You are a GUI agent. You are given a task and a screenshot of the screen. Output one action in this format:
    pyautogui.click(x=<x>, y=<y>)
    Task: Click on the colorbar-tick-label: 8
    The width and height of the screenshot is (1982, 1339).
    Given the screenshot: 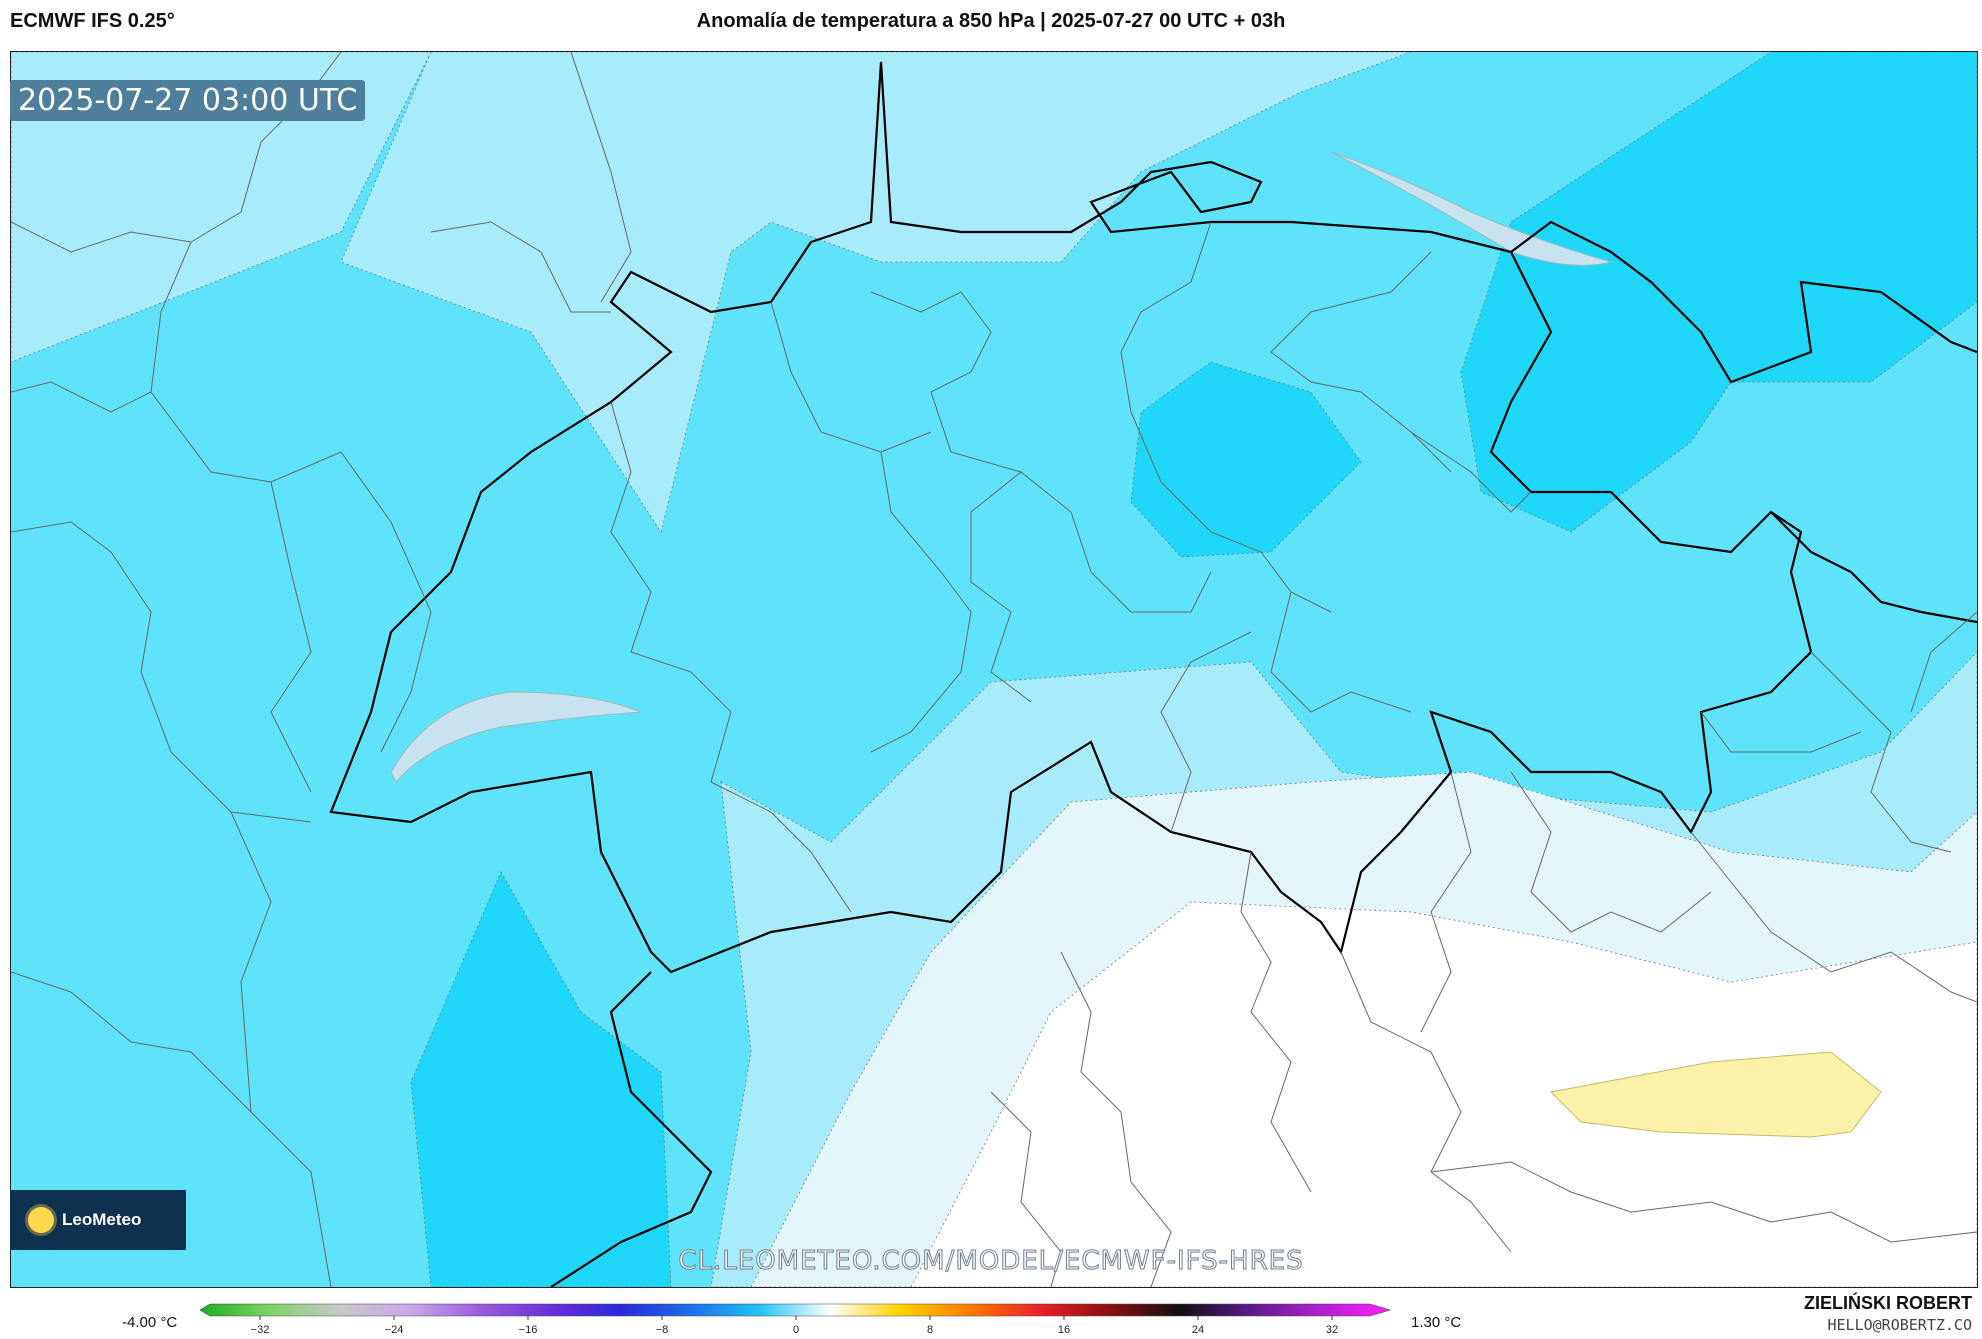 What is the action you would take?
    pyautogui.click(x=930, y=1330)
    